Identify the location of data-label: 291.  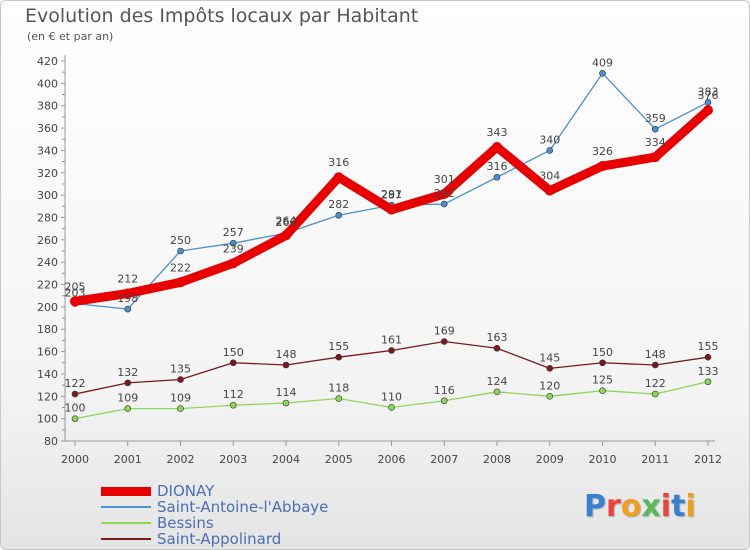
(391, 194).